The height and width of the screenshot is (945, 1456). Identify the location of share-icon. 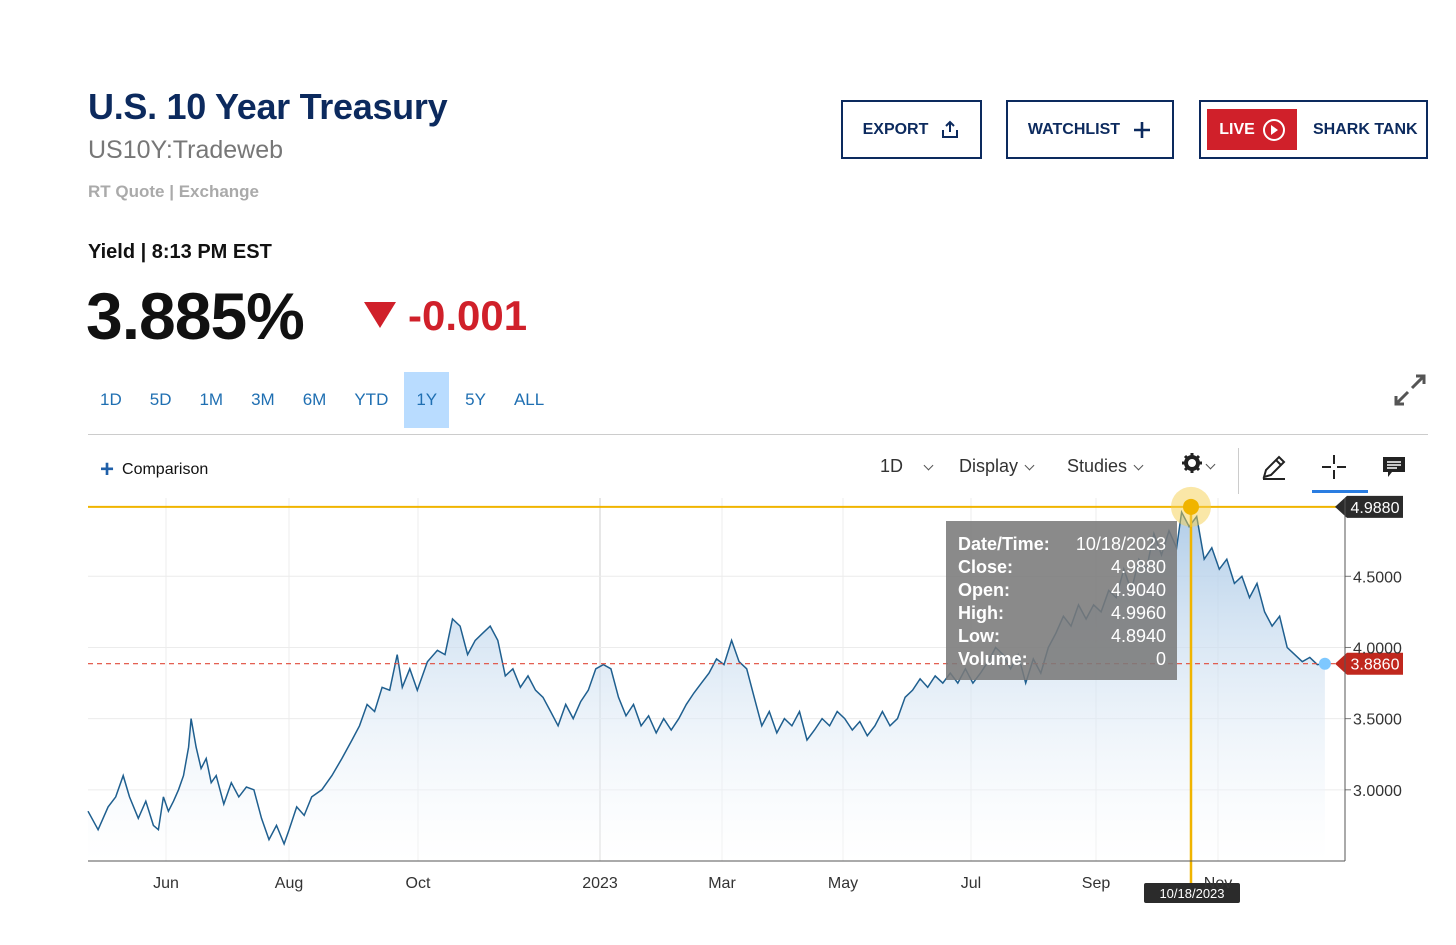
(950, 130).